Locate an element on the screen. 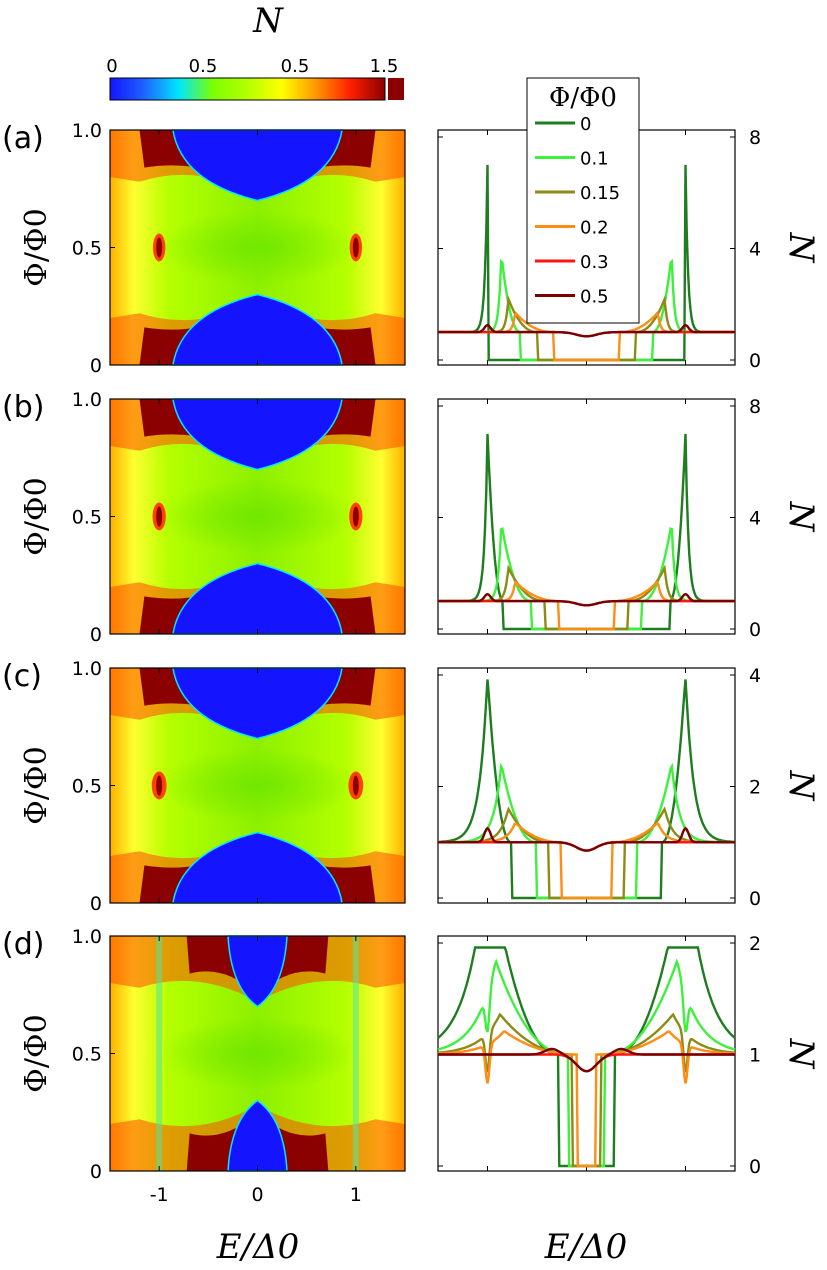  line-plot: 0 2 4 N is located at coordinates (629, 787).